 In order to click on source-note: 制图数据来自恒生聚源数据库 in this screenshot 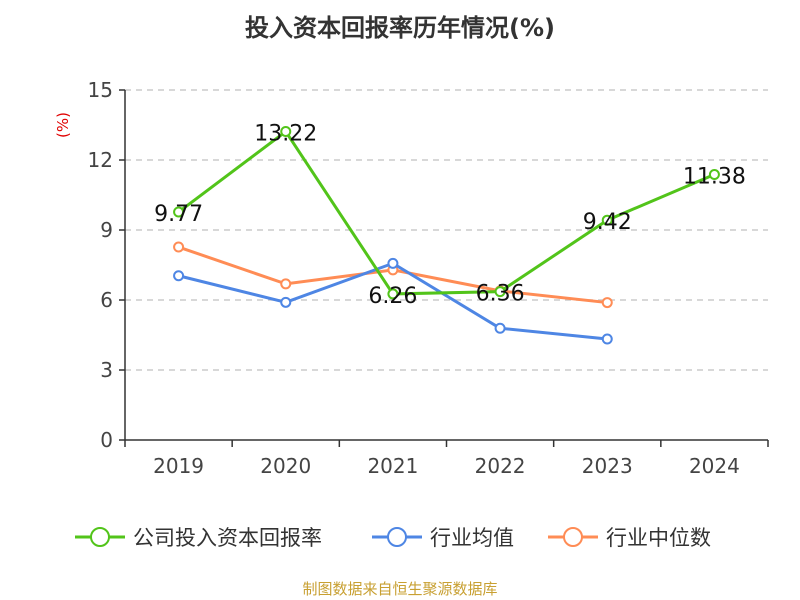, I will do `click(400, 589)`.